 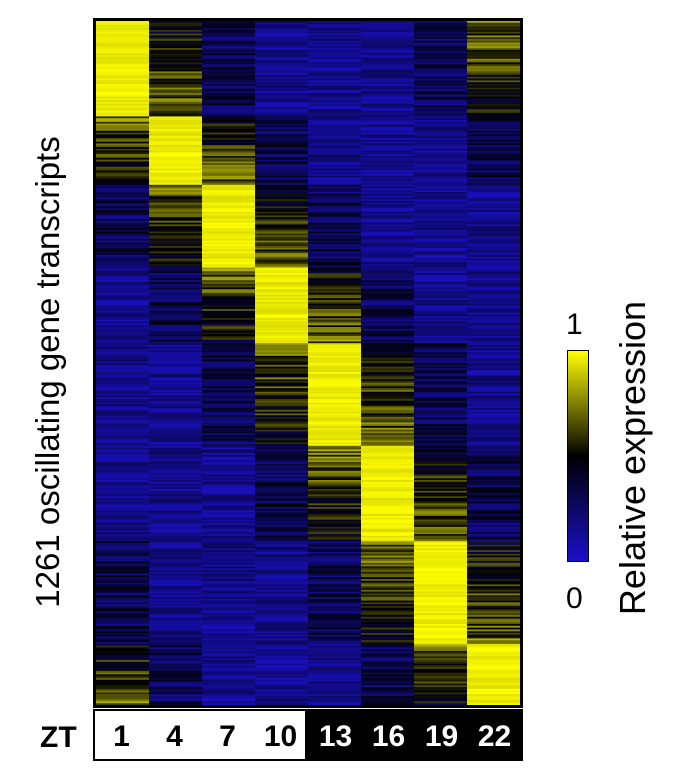 I want to click on tick-label-zt16: 16, so click(x=388, y=736).